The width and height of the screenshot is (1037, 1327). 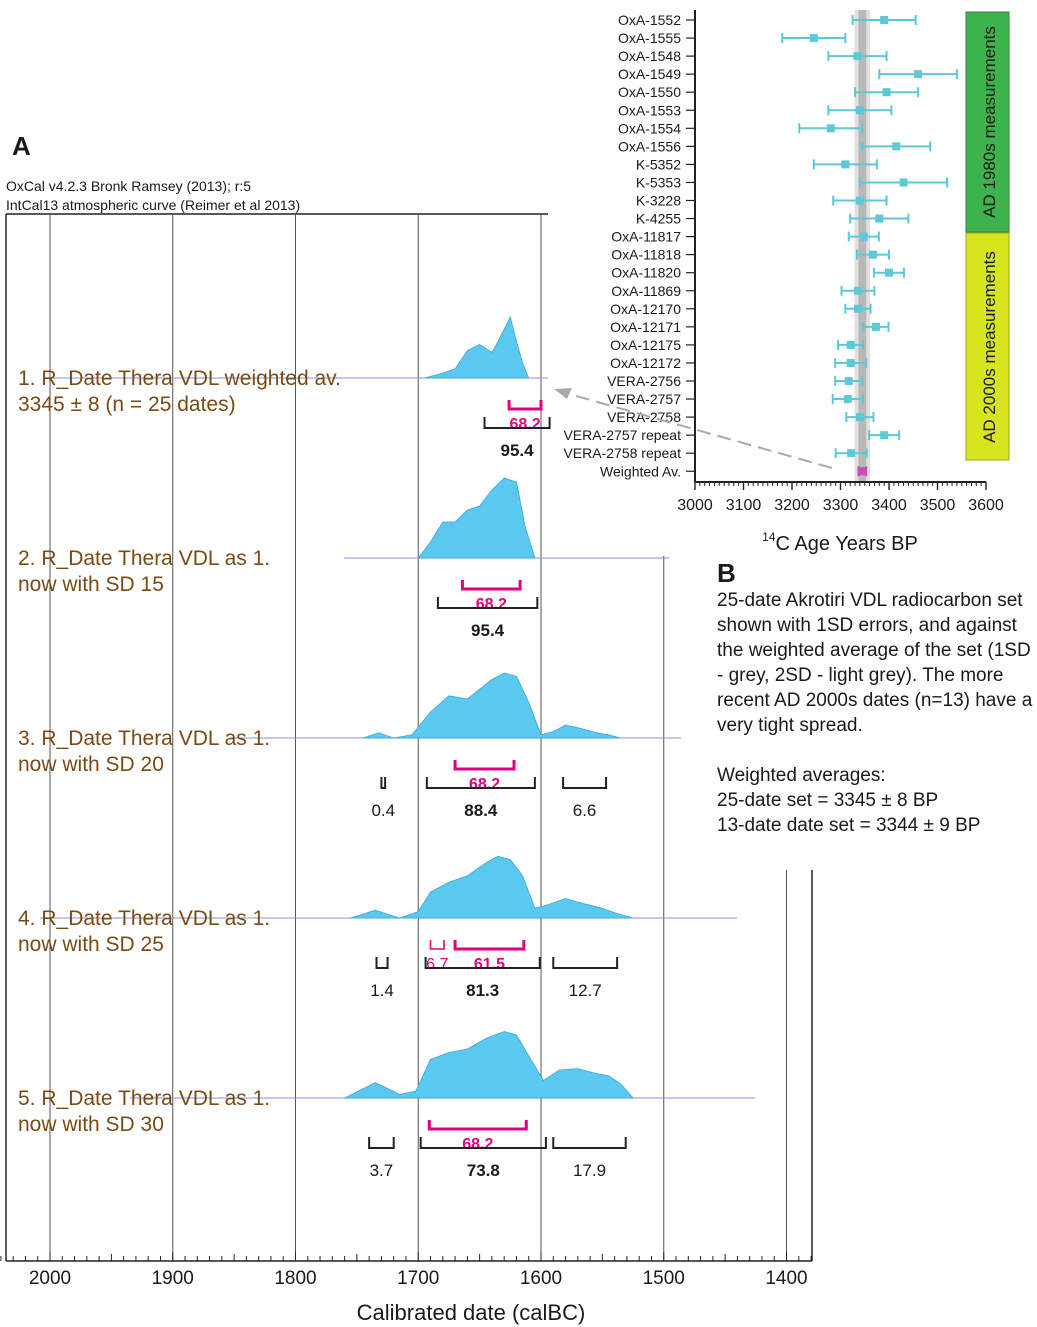 What do you see at coordinates (144, 1098) in the screenshot?
I see `row-label-line1: 5. R_Date Thera VDL as 1.` at bounding box center [144, 1098].